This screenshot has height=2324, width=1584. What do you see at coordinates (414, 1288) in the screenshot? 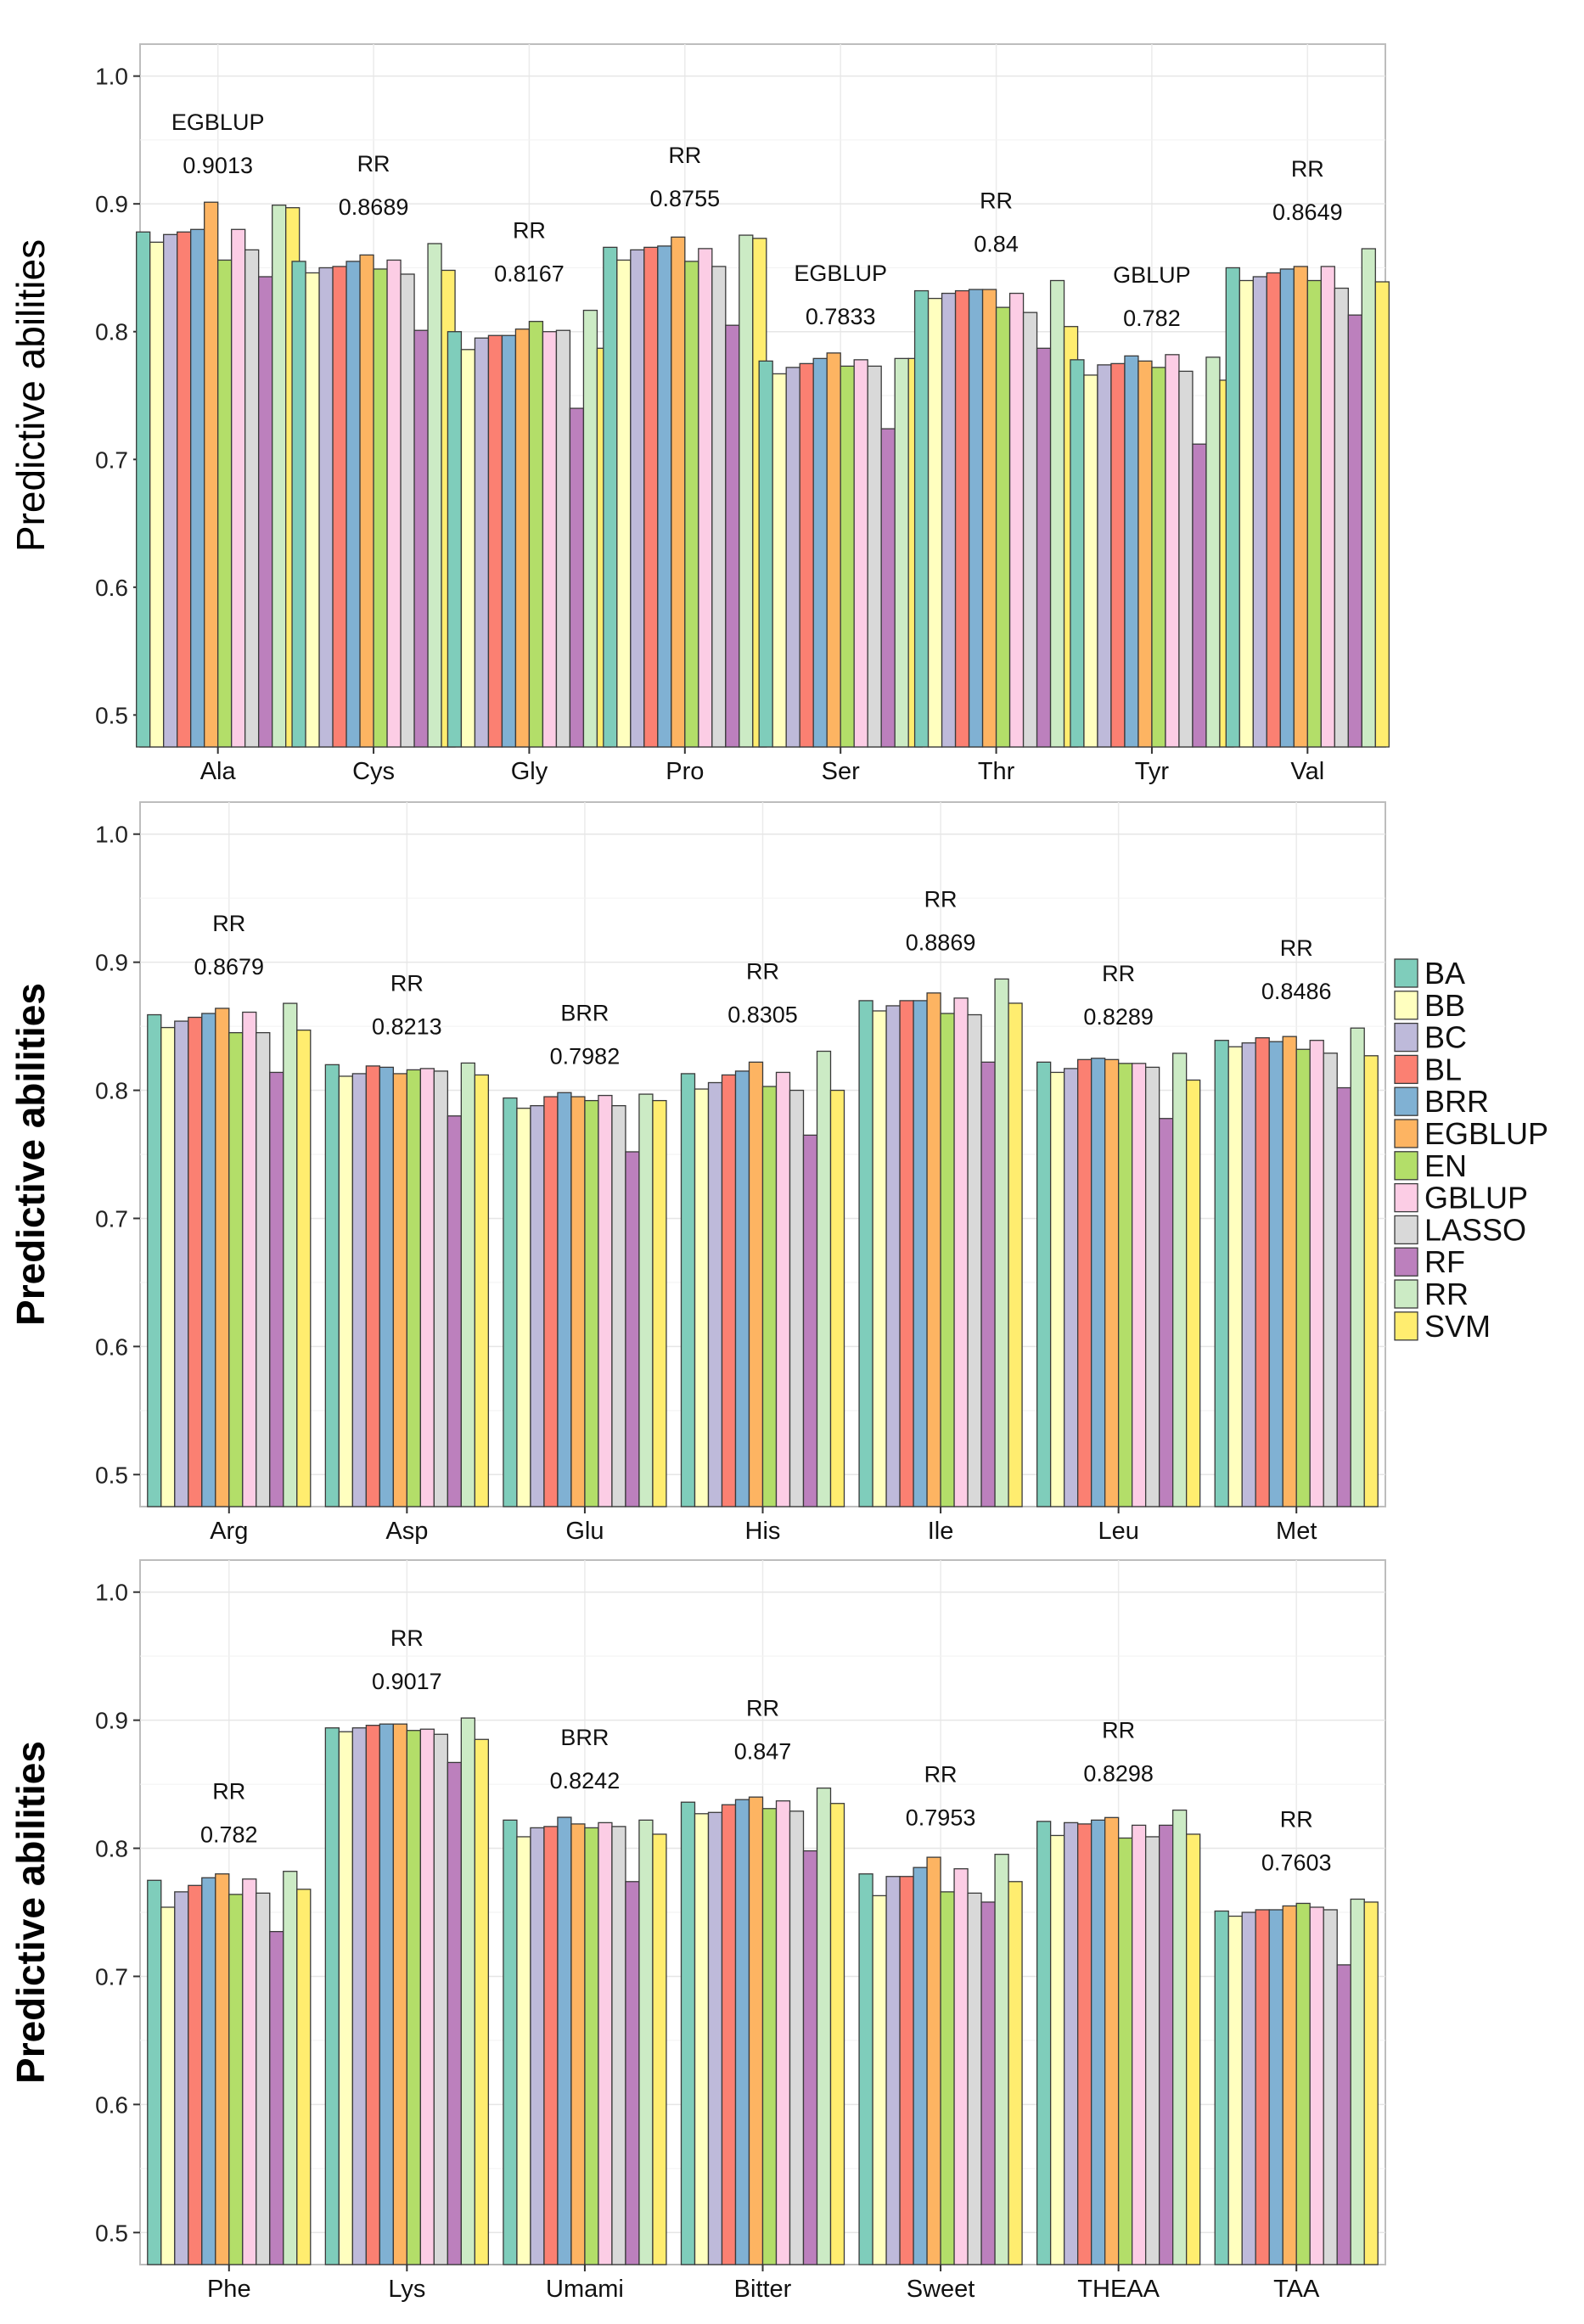
I see `bar-en-asp` at bounding box center [414, 1288].